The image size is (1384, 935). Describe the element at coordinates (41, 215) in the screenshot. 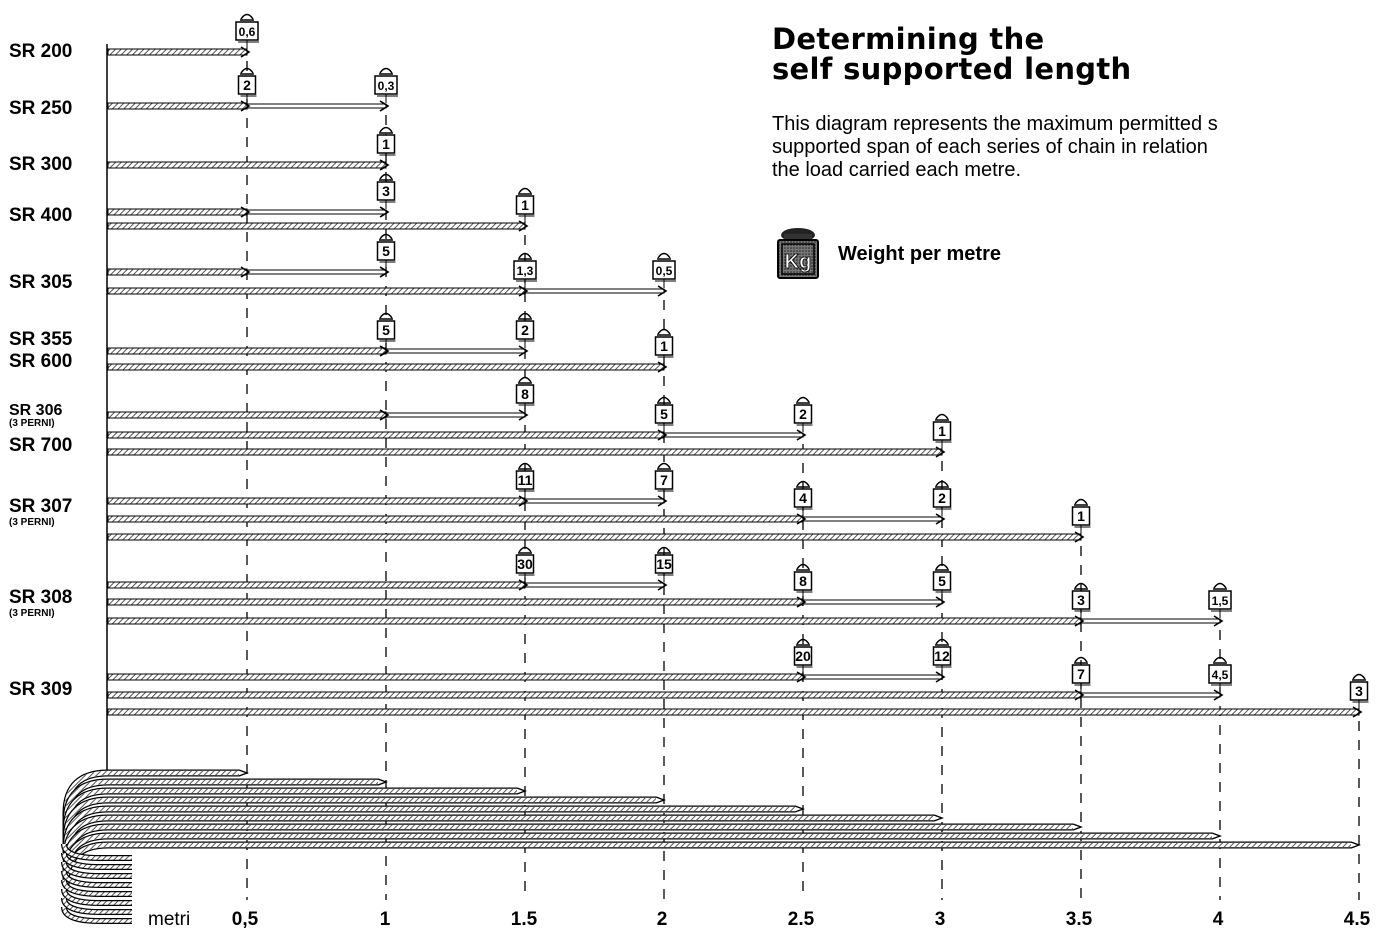

I see `series-label-sr400: SR 400` at that location.